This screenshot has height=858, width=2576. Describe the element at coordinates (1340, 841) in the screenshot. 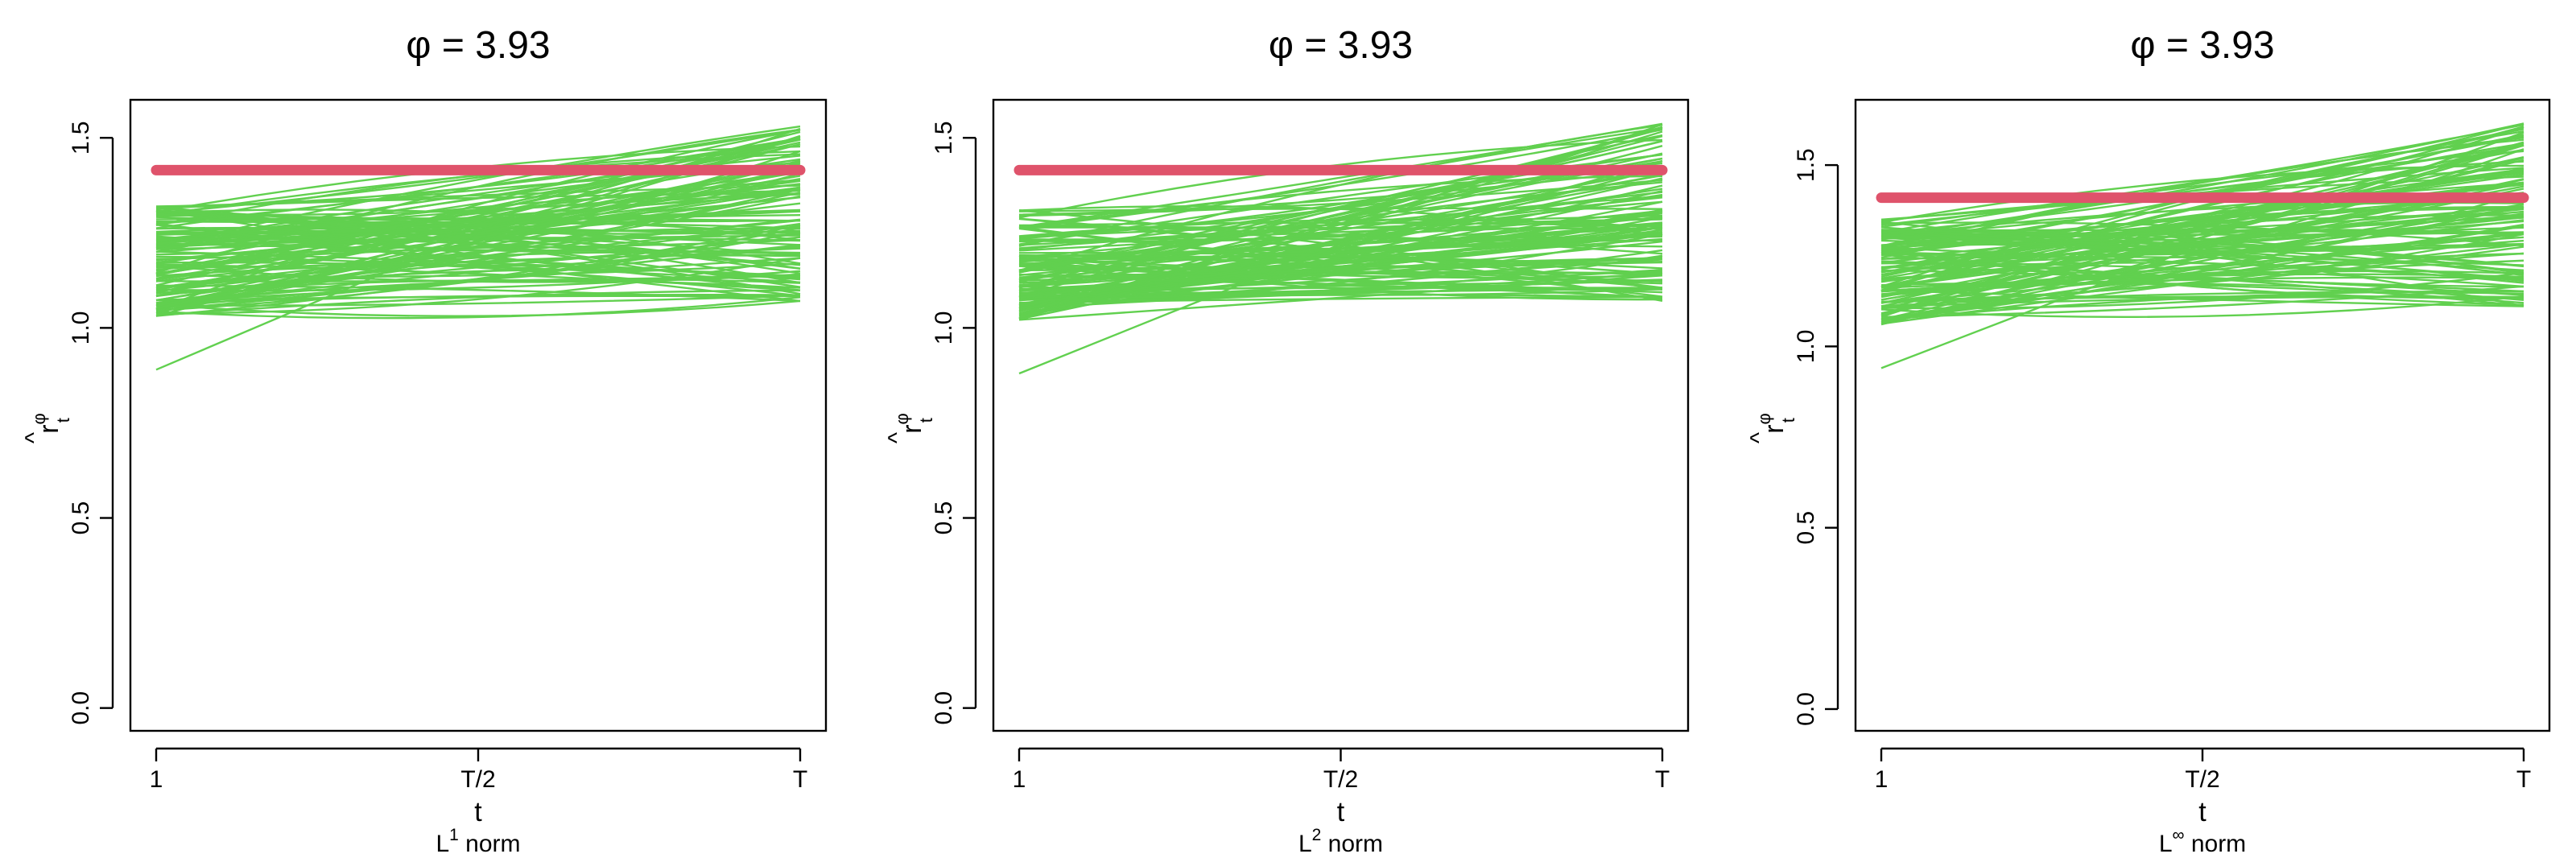

I see `norm-subtitle: L2 norm` at that location.